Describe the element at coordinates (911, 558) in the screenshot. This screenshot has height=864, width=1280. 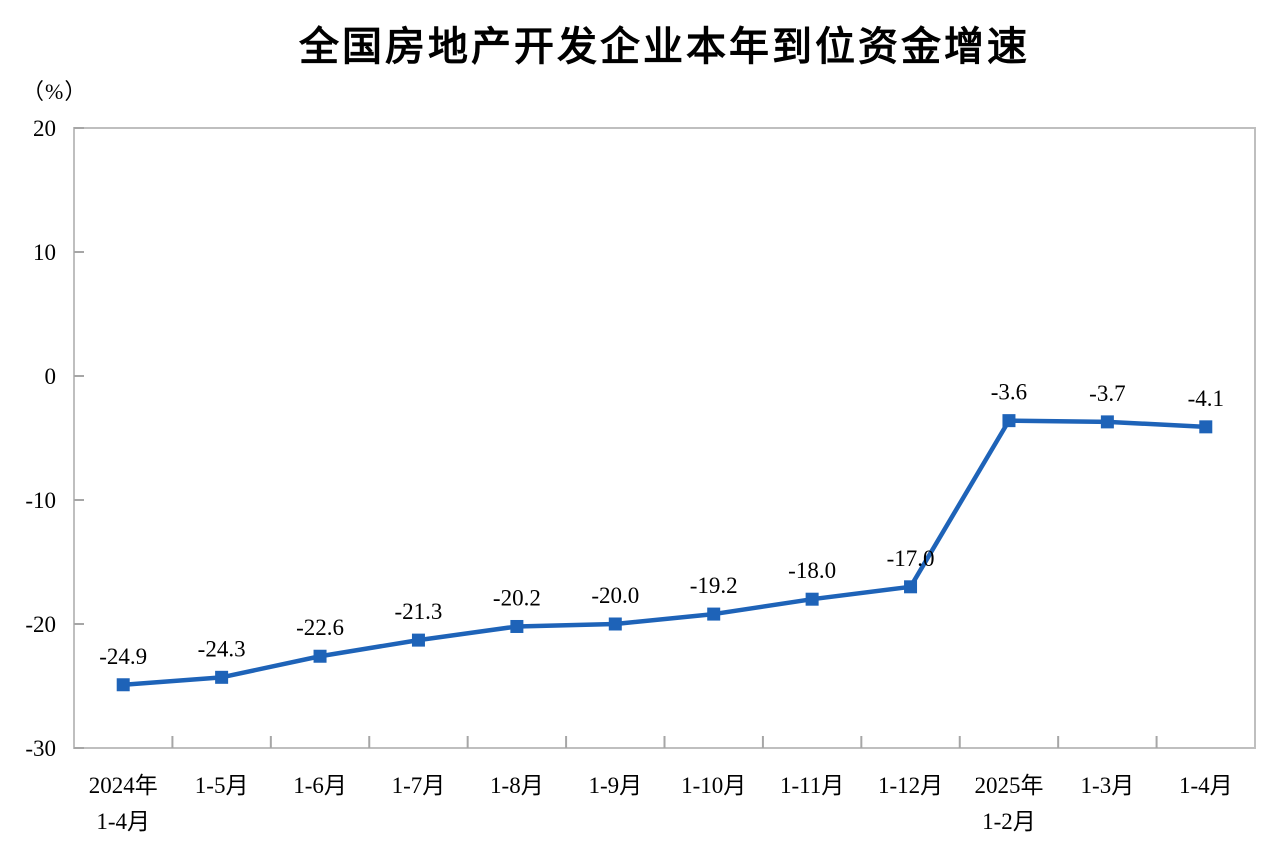
I see `data-point-label: -17.0` at that location.